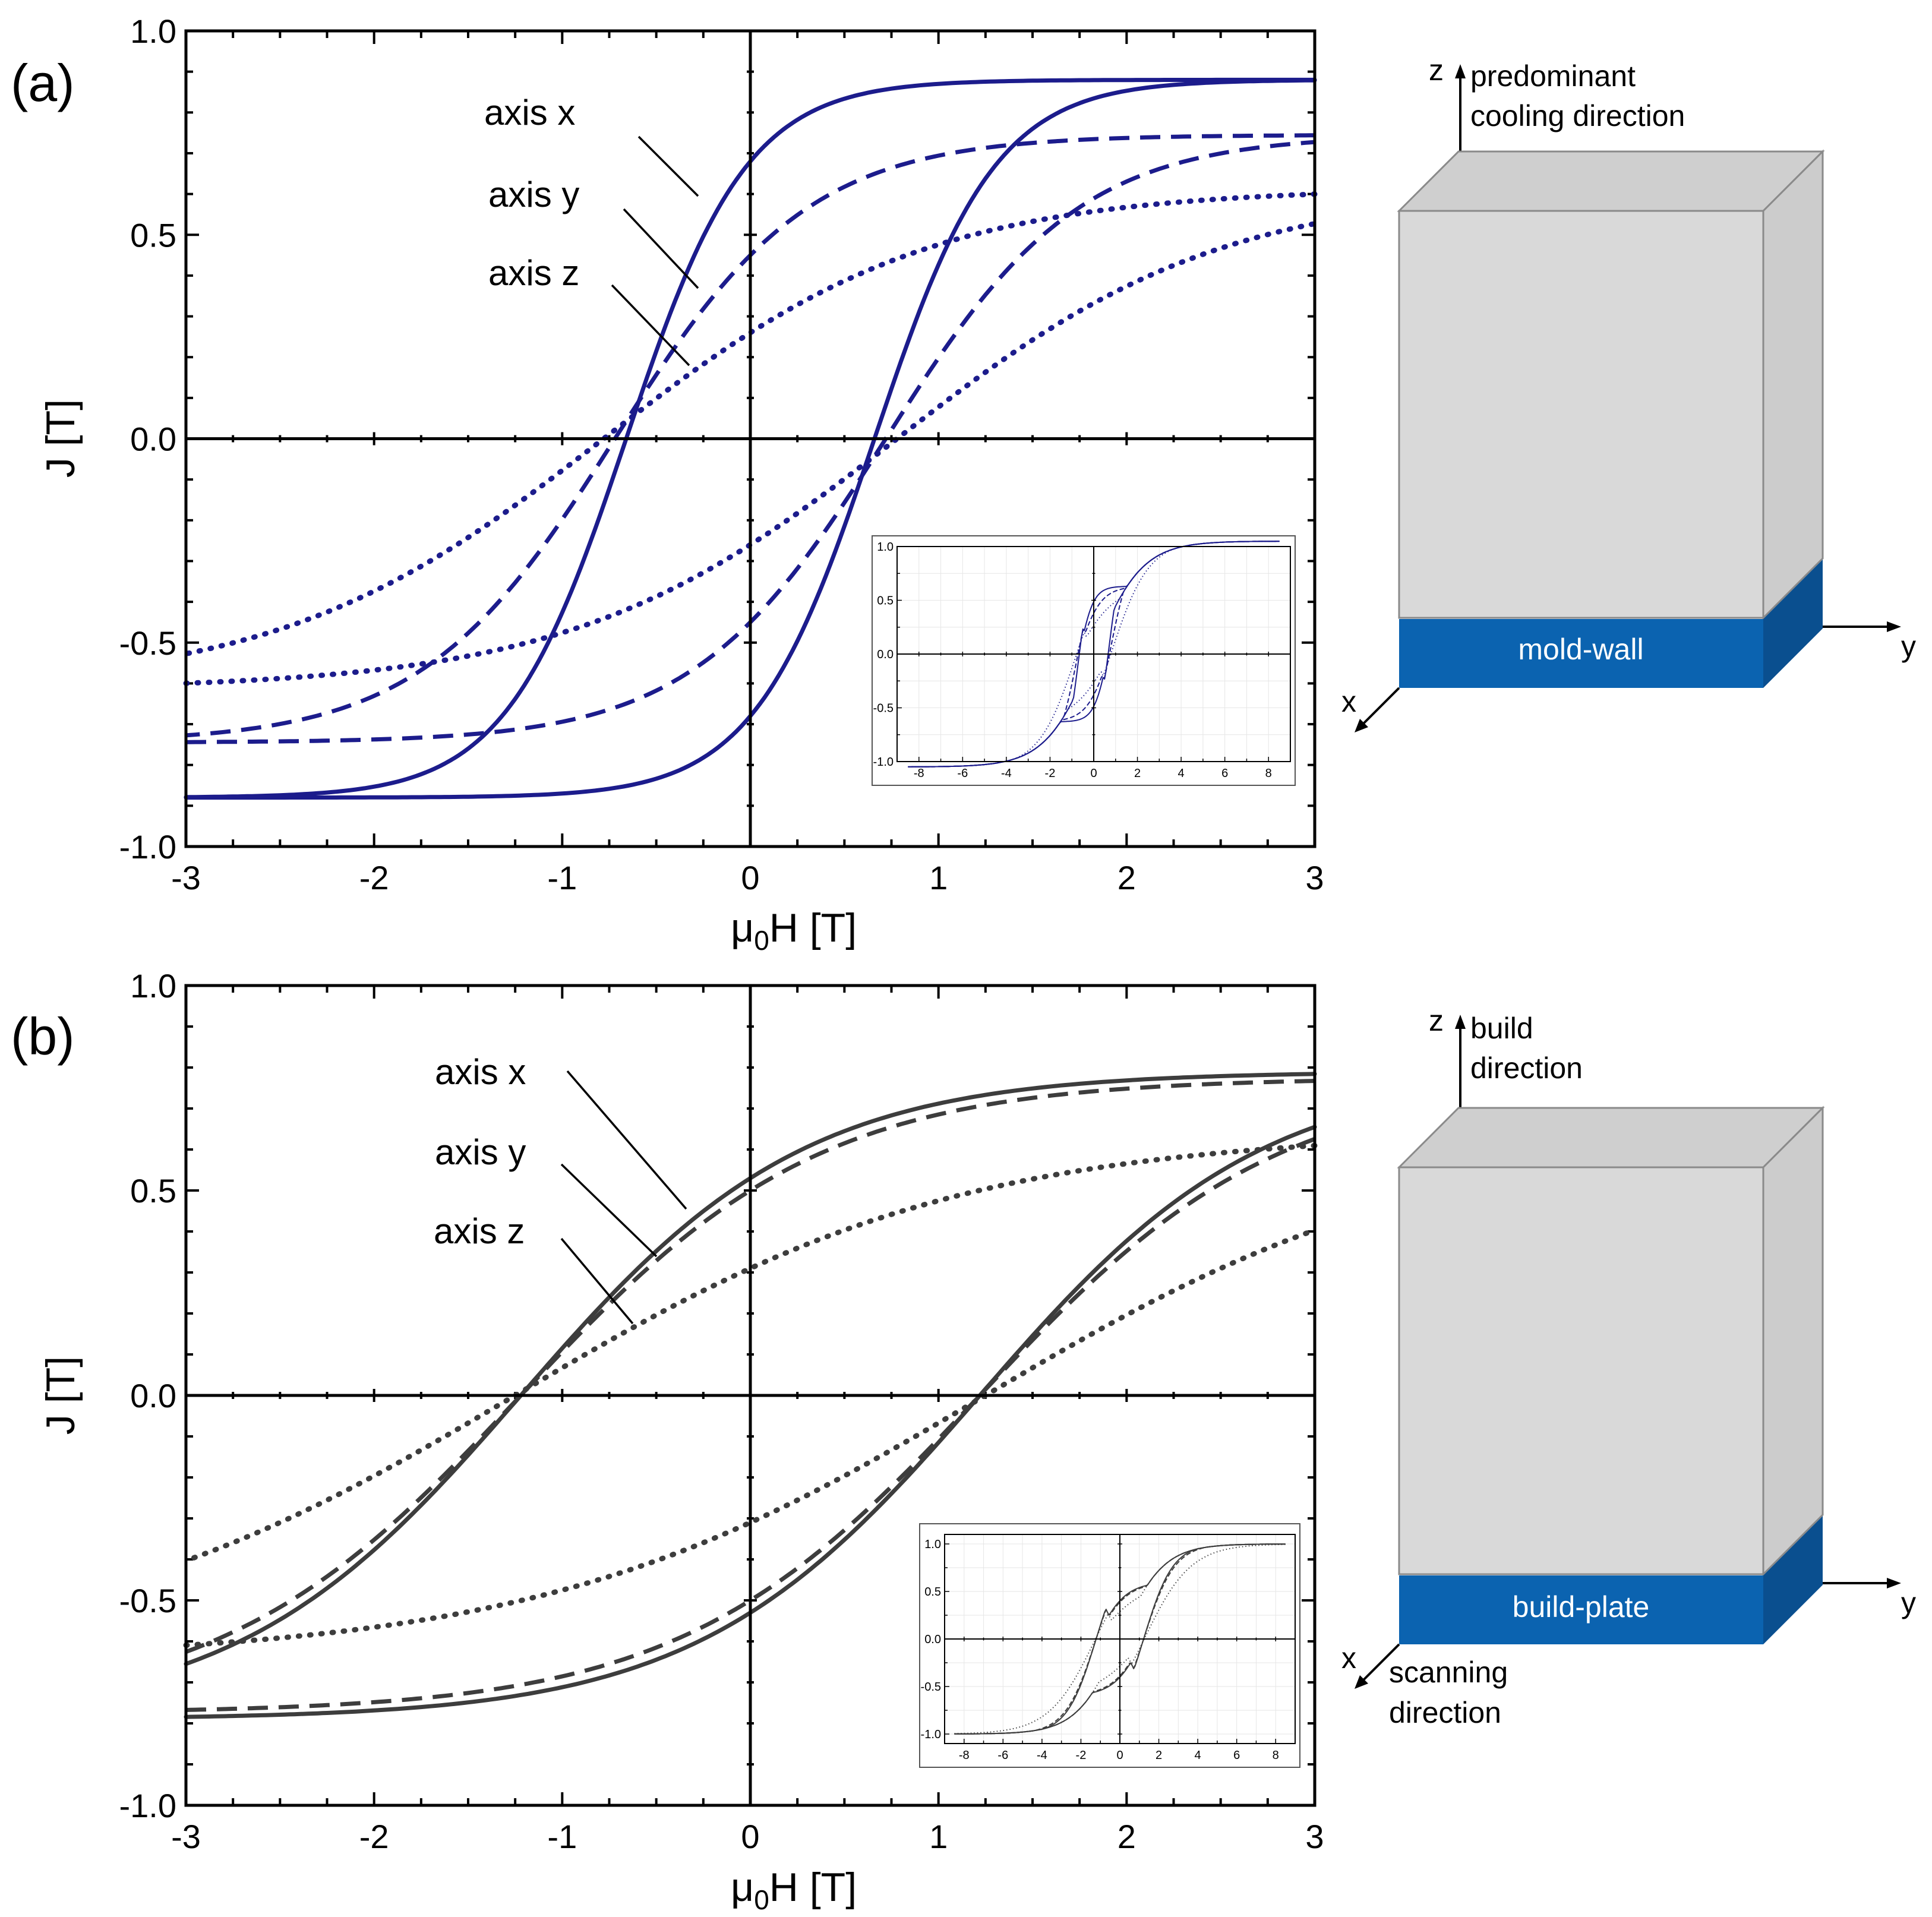  What do you see at coordinates (1448, 1672) in the screenshot?
I see `x-desc-line1-b: scanning` at bounding box center [1448, 1672].